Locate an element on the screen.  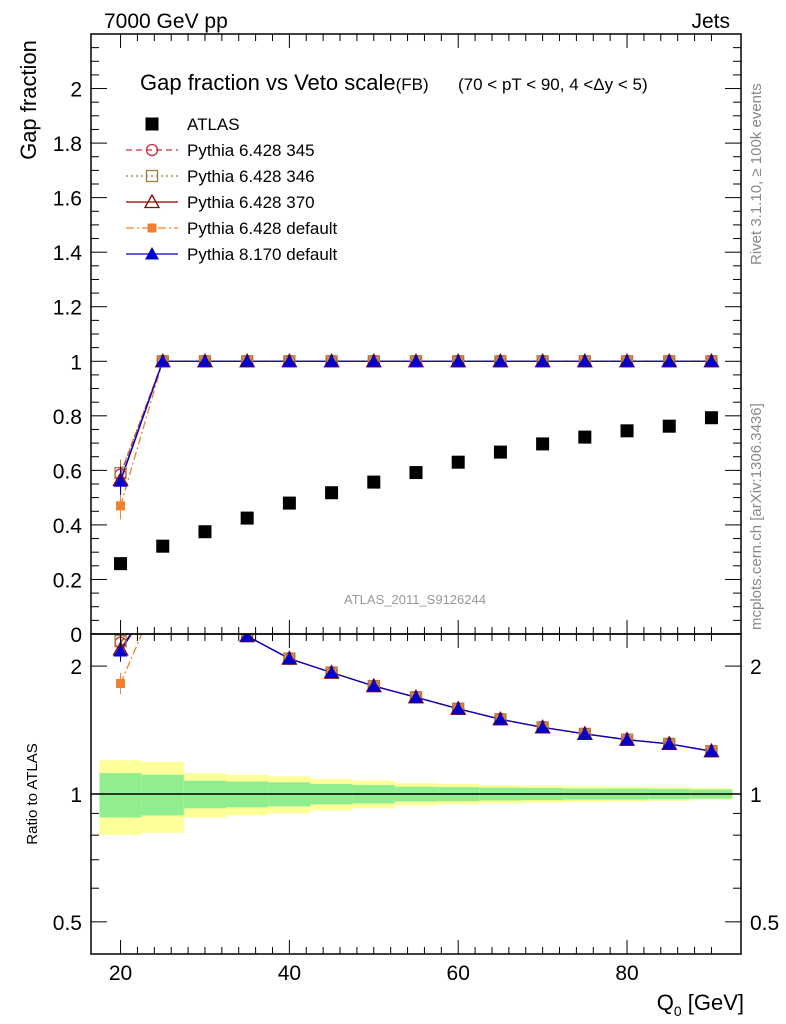
header-left: 7000 GeV pp is located at coordinates (166, 21).